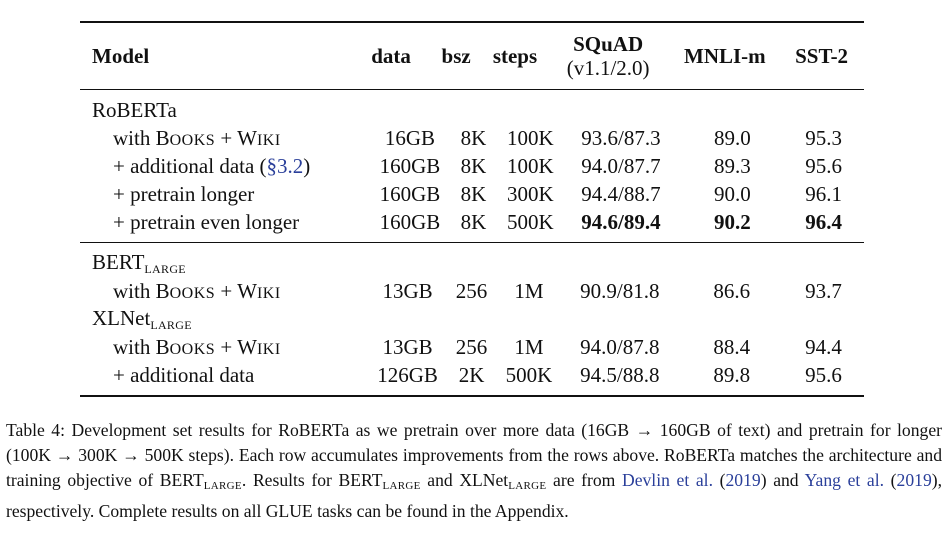 This screenshot has width=950, height=554. What do you see at coordinates (823, 346) in the screenshot?
I see `cell-sst: 94.4` at bounding box center [823, 346].